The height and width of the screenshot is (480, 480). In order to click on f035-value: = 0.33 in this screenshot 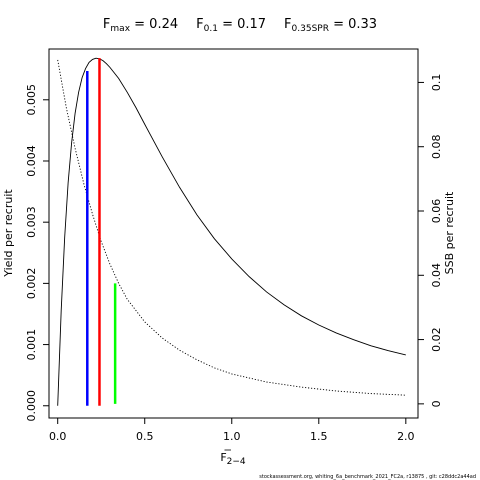, I will do `click(353, 24)`.